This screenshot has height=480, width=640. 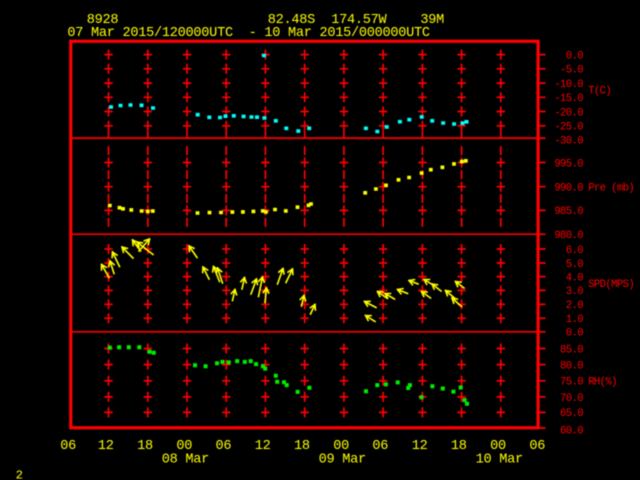 What do you see at coordinates (432, 20) in the screenshot?
I see `svg-text: 39M` at bounding box center [432, 20].